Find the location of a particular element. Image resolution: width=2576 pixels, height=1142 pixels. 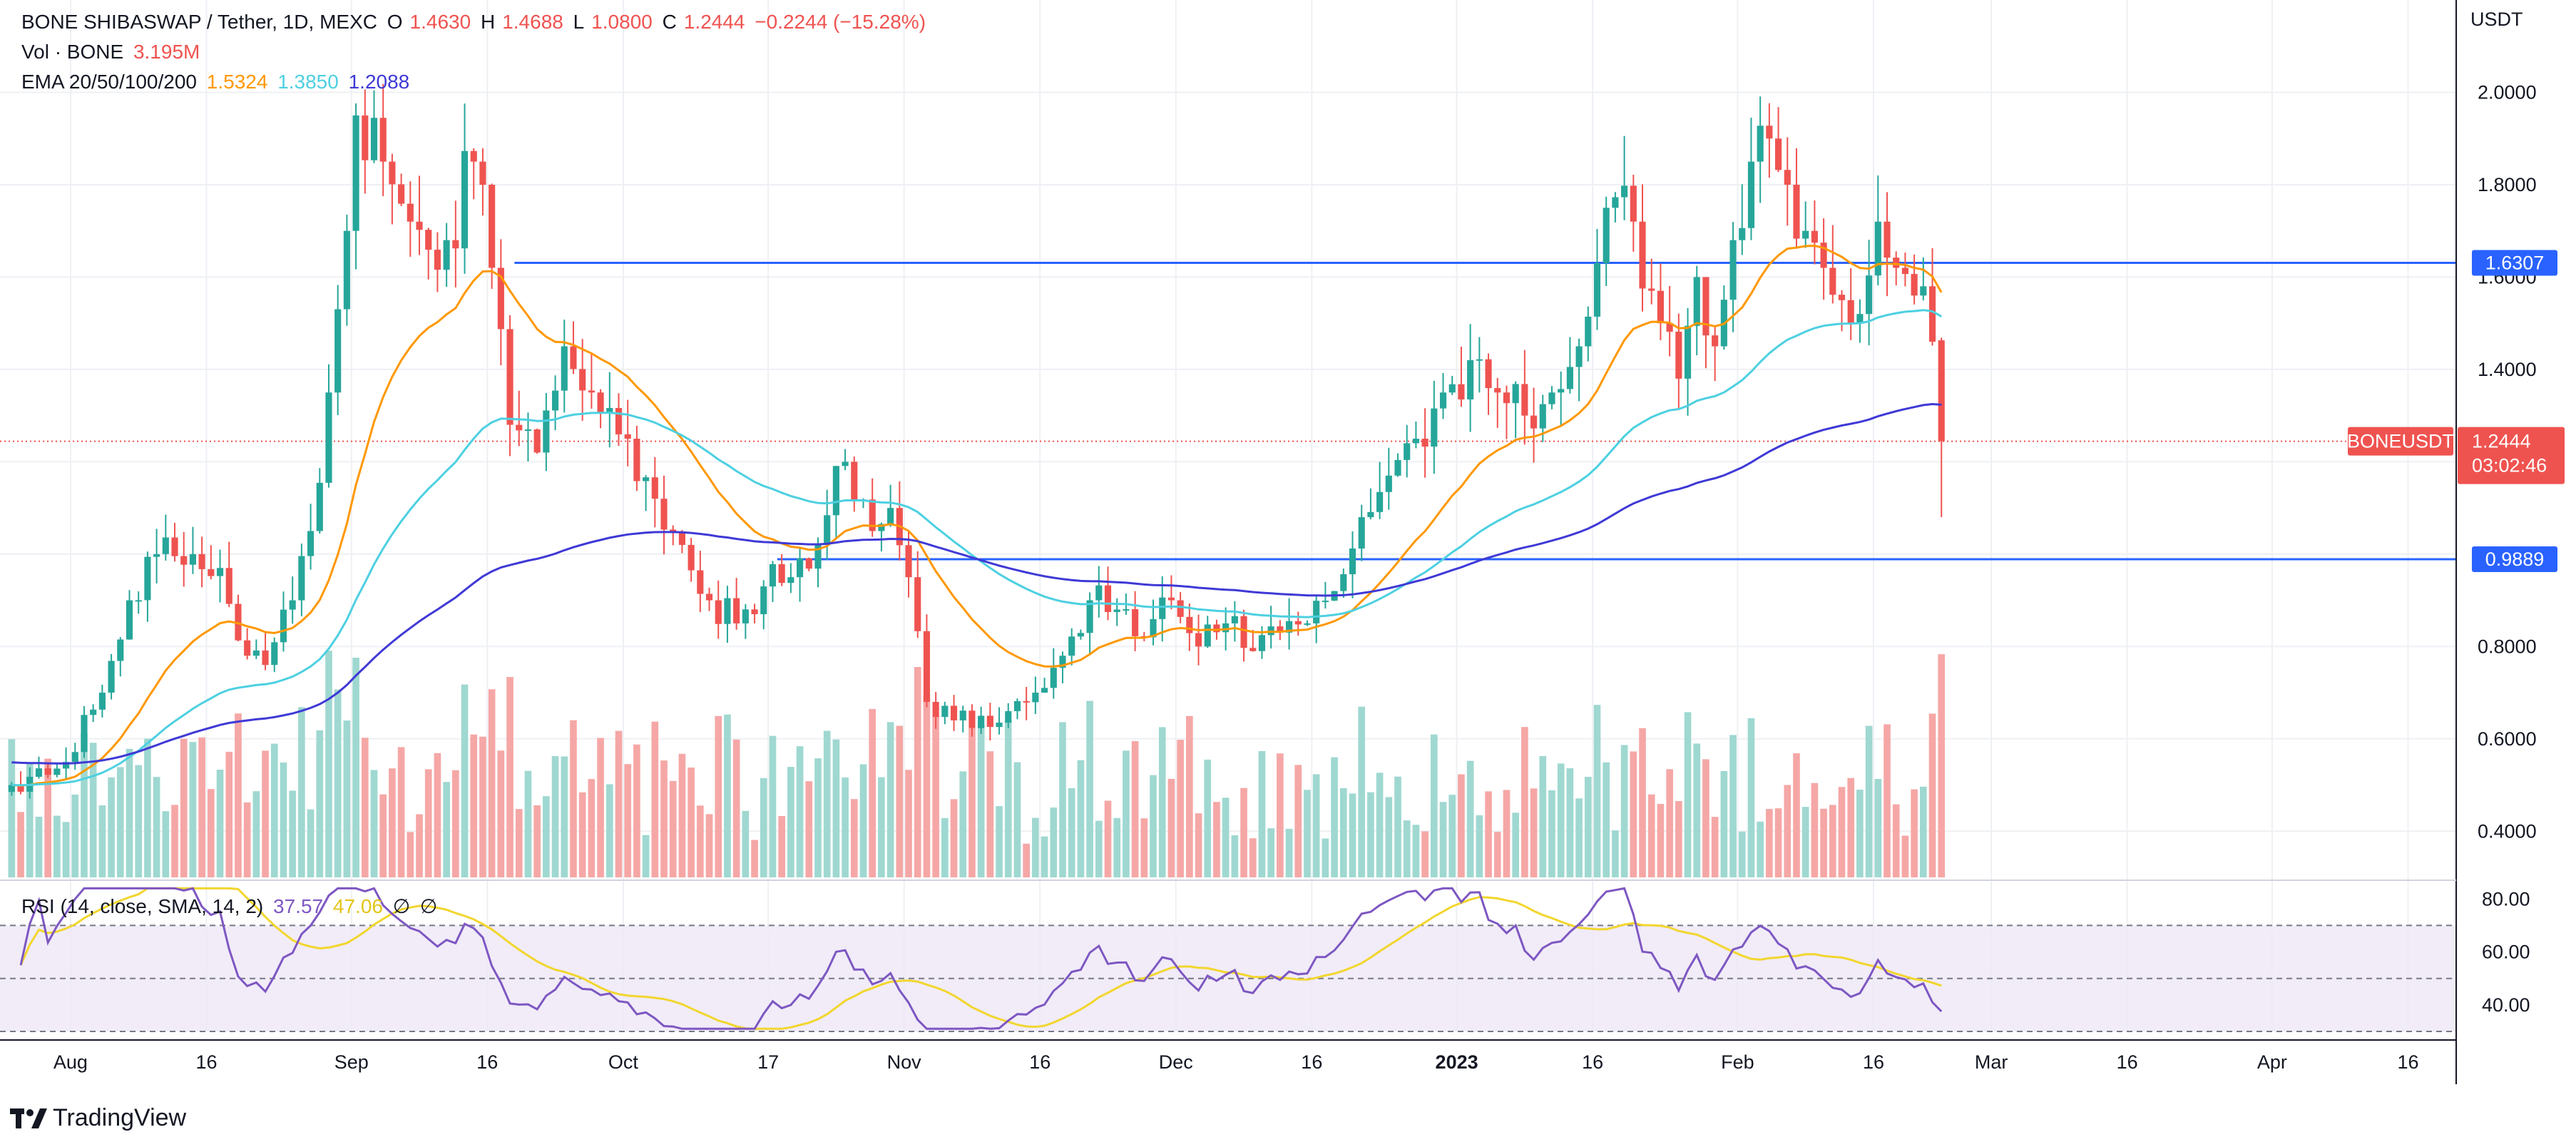

ema200-value: 1.2088 is located at coordinates (379, 82).